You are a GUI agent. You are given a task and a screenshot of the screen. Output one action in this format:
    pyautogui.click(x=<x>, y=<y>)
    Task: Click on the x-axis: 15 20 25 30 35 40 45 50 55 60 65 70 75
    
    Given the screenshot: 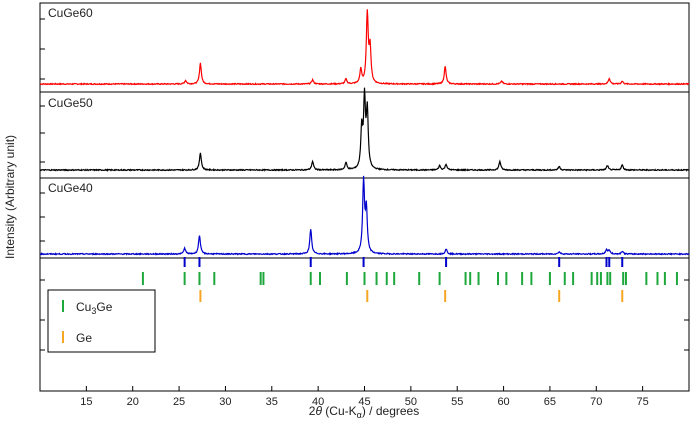 What is the action you would take?
    pyautogui.click(x=364, y=397)
    